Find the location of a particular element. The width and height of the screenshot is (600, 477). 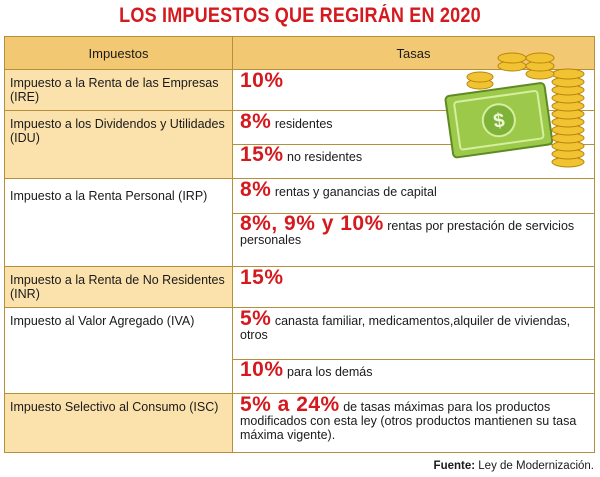

tax-name-iva: Impuesto al Valor Agregado (IVA) is located at coordinates (102, 321).